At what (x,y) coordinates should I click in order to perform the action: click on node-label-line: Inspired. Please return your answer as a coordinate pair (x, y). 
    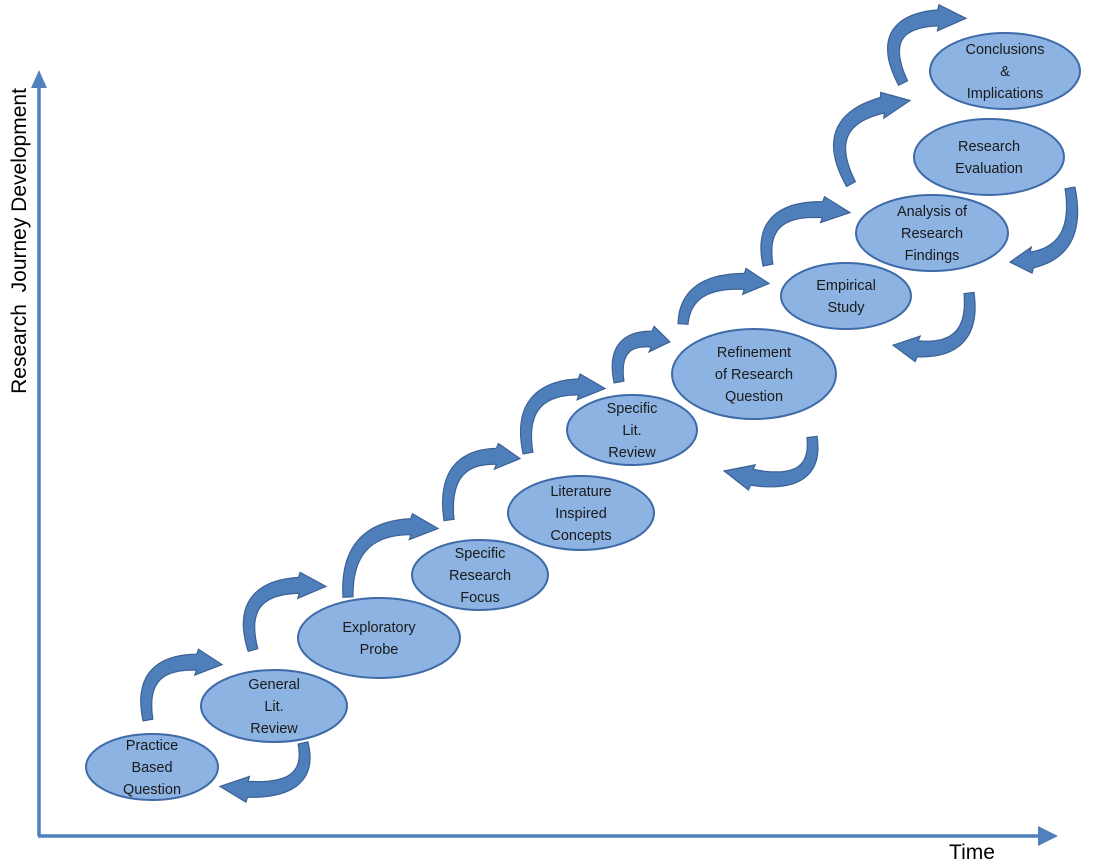
    Looking at the image, I should click on (581, 514).